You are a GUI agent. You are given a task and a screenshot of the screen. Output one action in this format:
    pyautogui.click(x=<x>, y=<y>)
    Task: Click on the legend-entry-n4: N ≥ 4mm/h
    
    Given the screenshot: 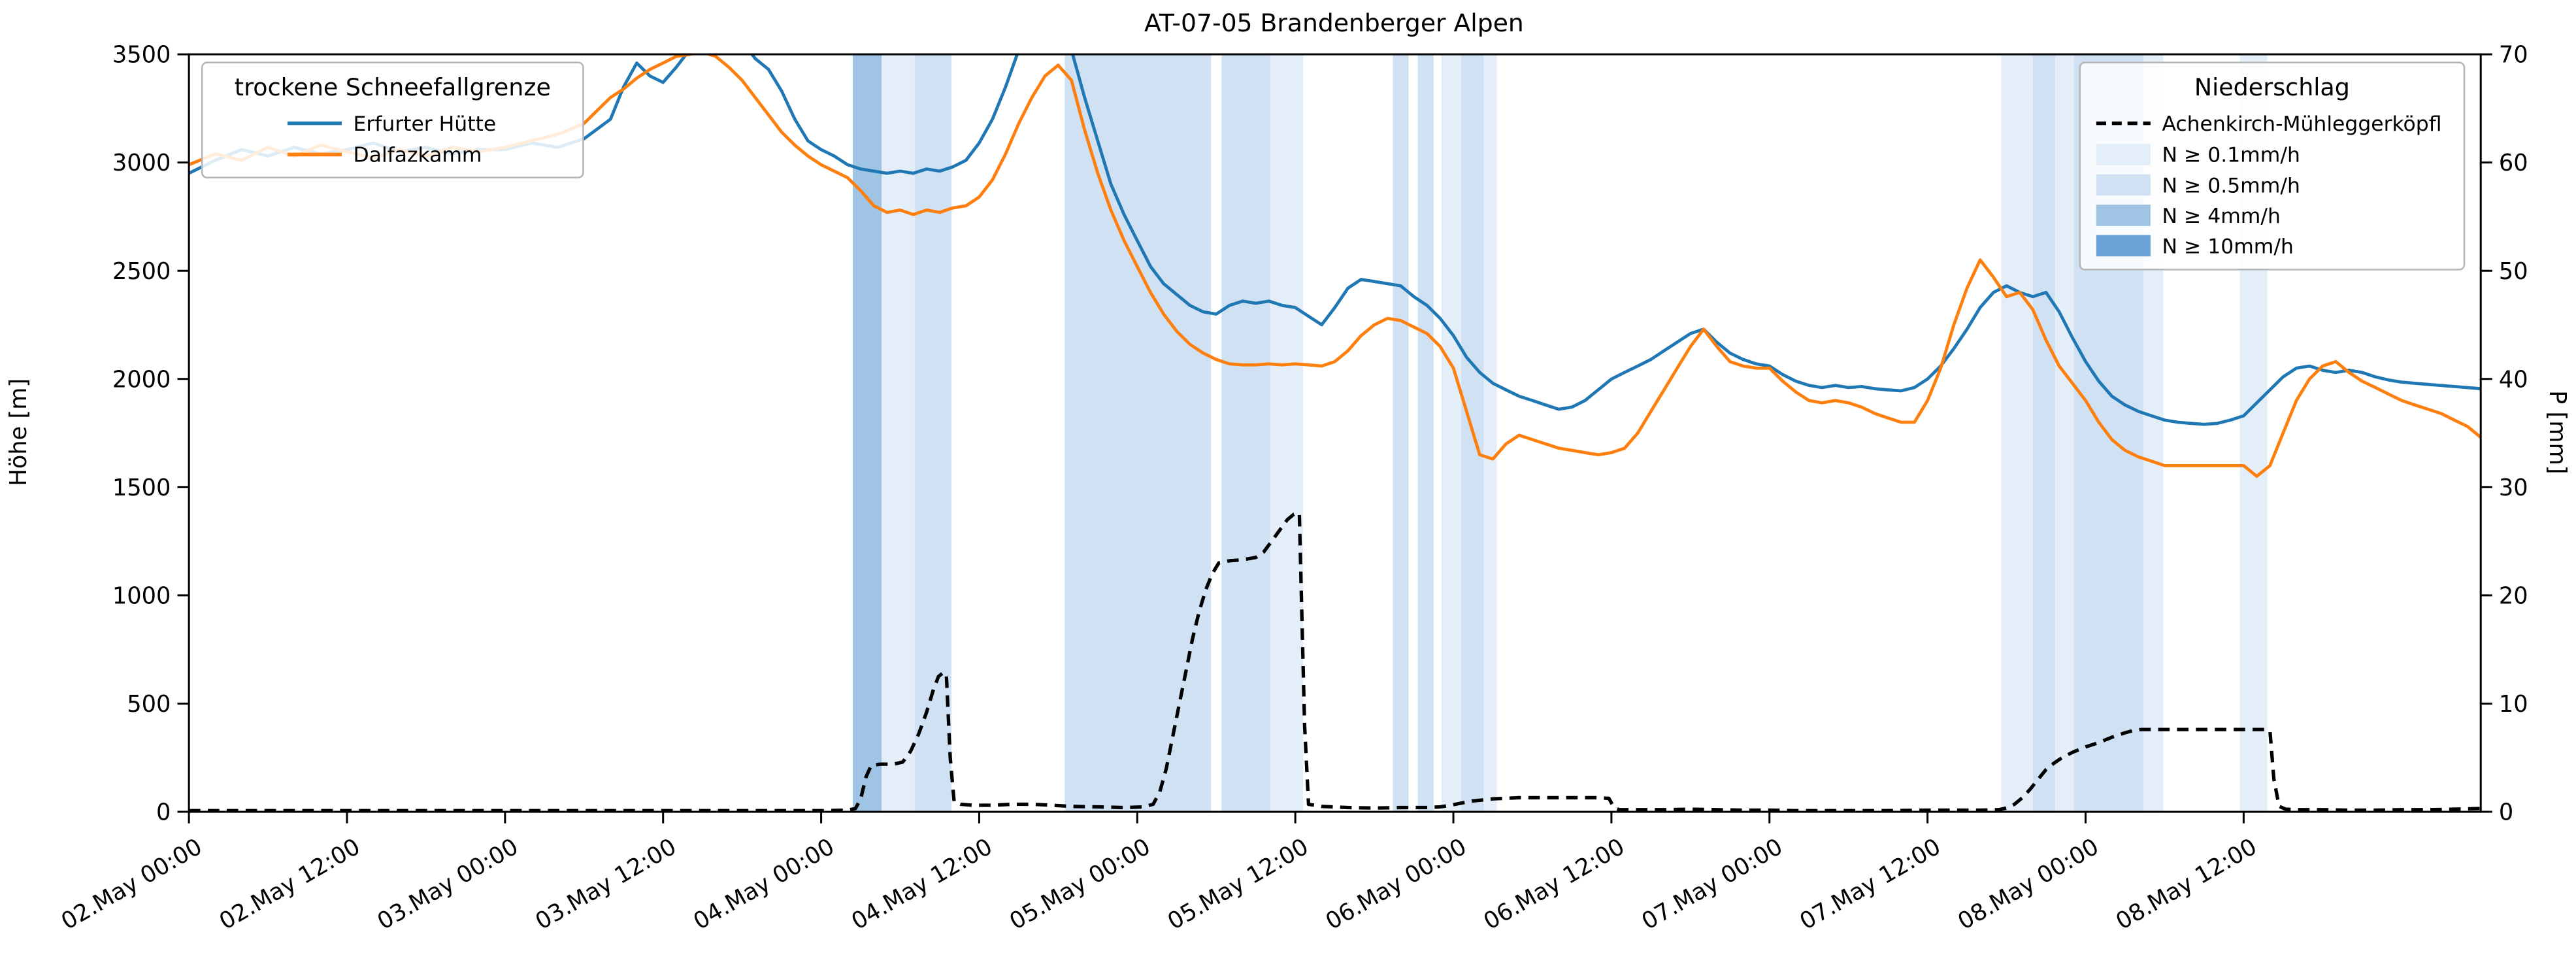 What is the action you would take?
    pyautogui.click(x=2188, y=216)
    